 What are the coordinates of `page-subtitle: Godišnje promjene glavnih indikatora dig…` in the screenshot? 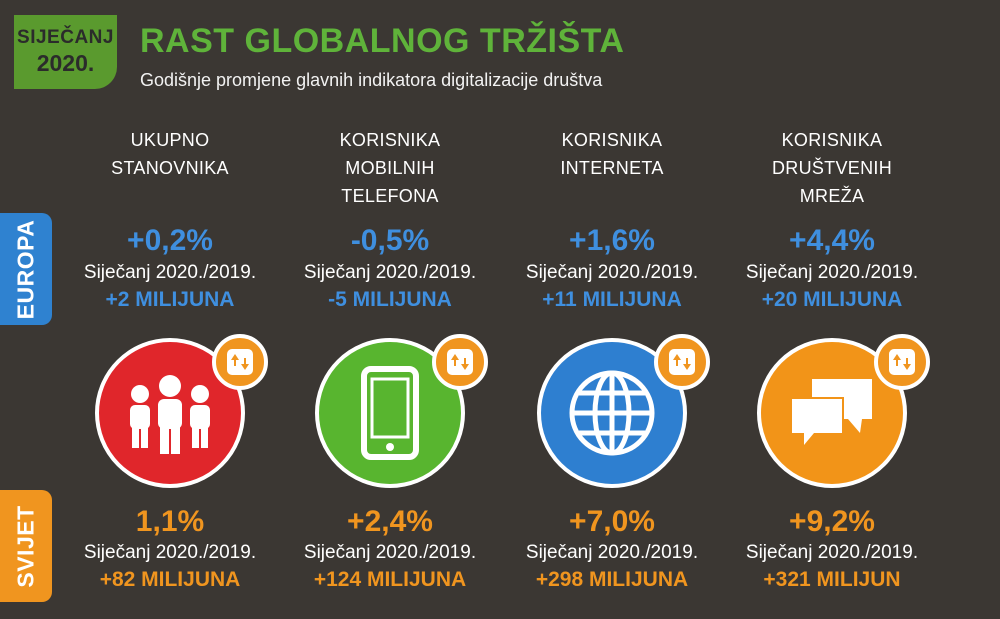 It's located at (371, 80).